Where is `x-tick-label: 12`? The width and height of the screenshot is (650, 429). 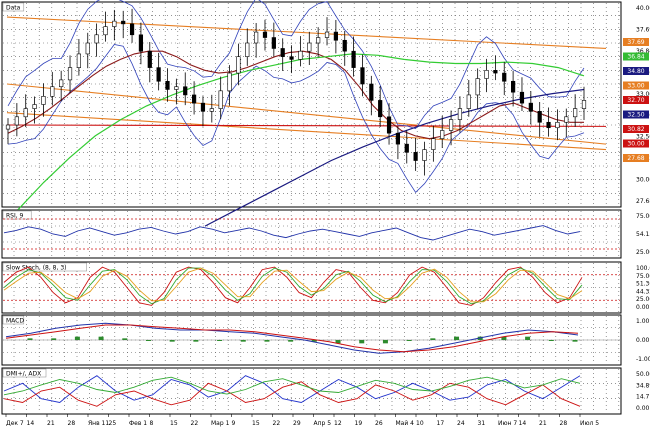 x-tick-label: 12 is located at coordinates (338, 423).